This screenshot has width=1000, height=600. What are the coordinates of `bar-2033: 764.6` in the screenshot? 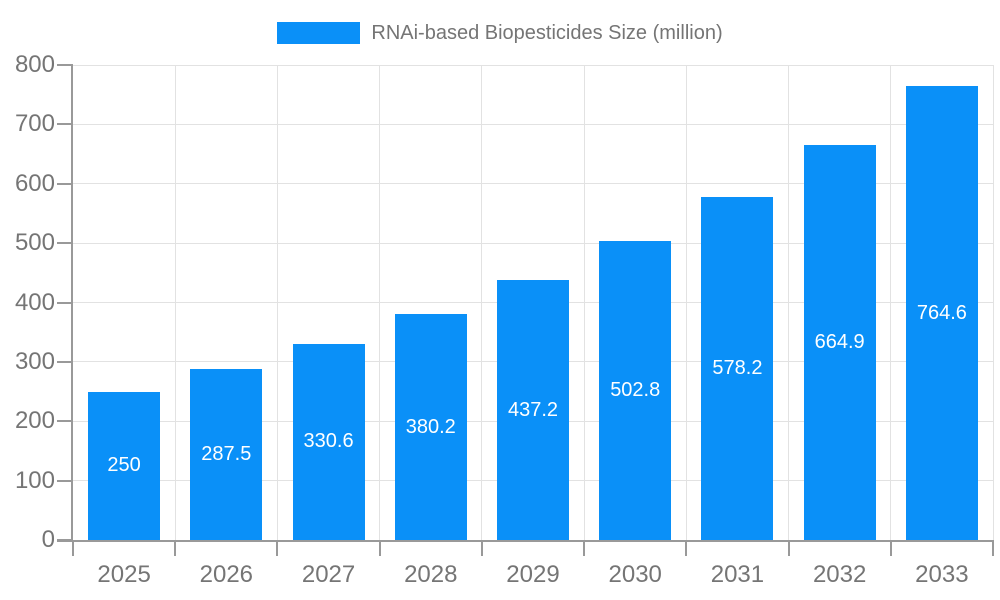 It's located at (941, 313).